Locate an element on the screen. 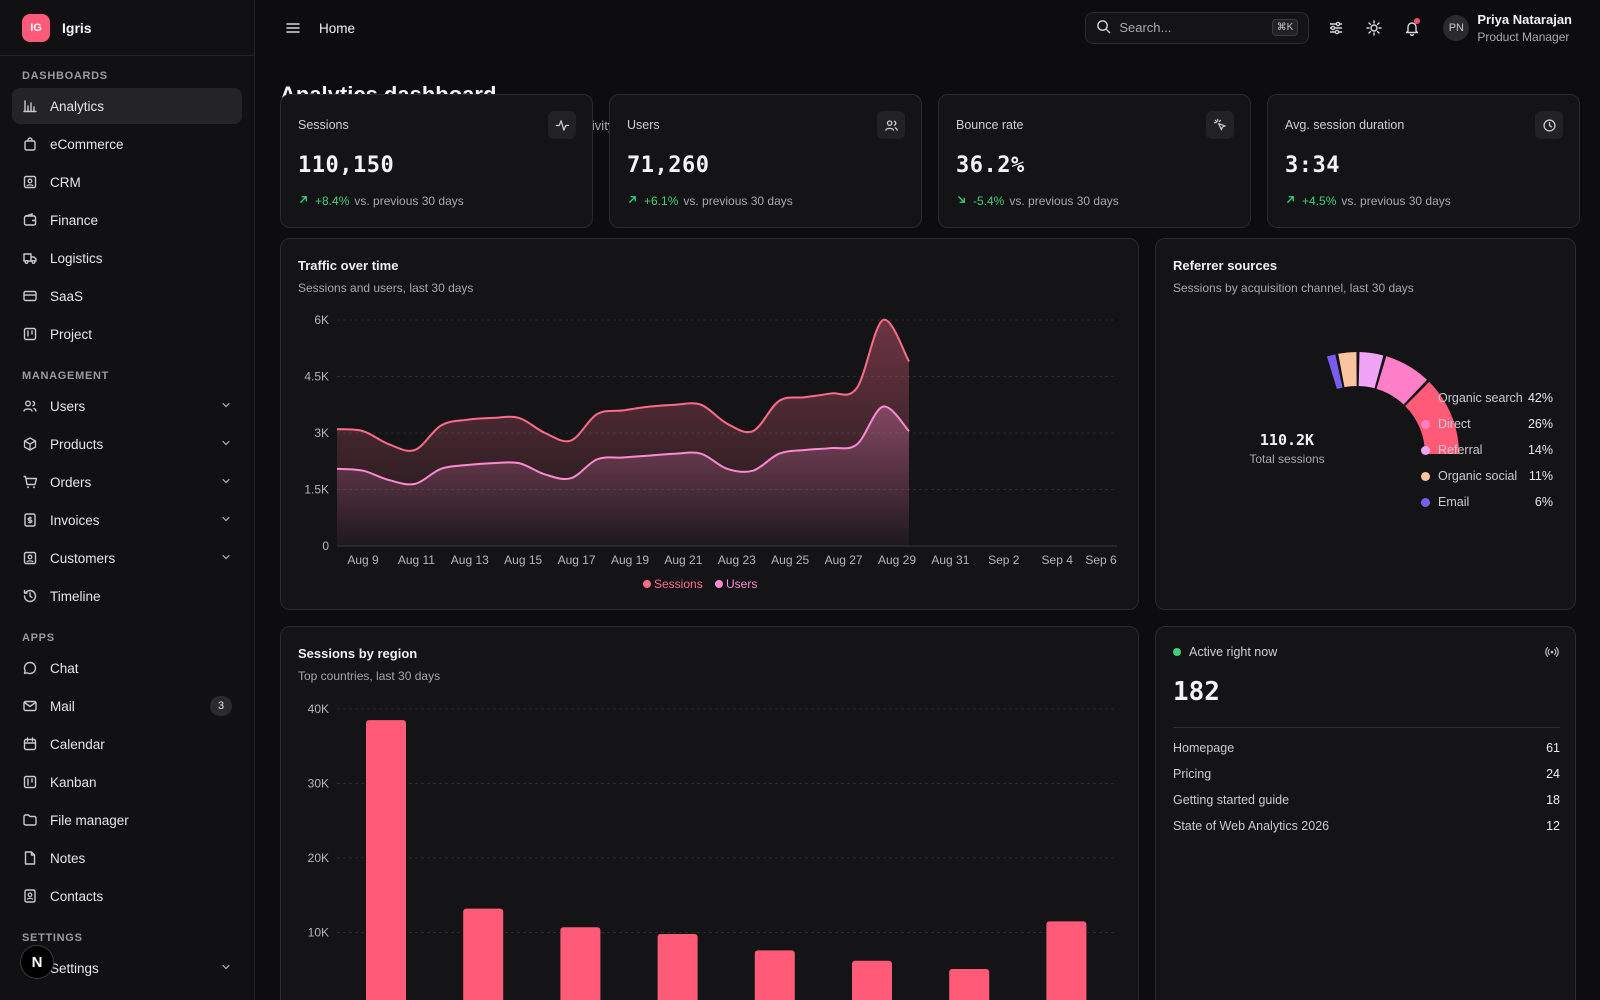  brand-name: Igris is located at coordinates (77, 27).